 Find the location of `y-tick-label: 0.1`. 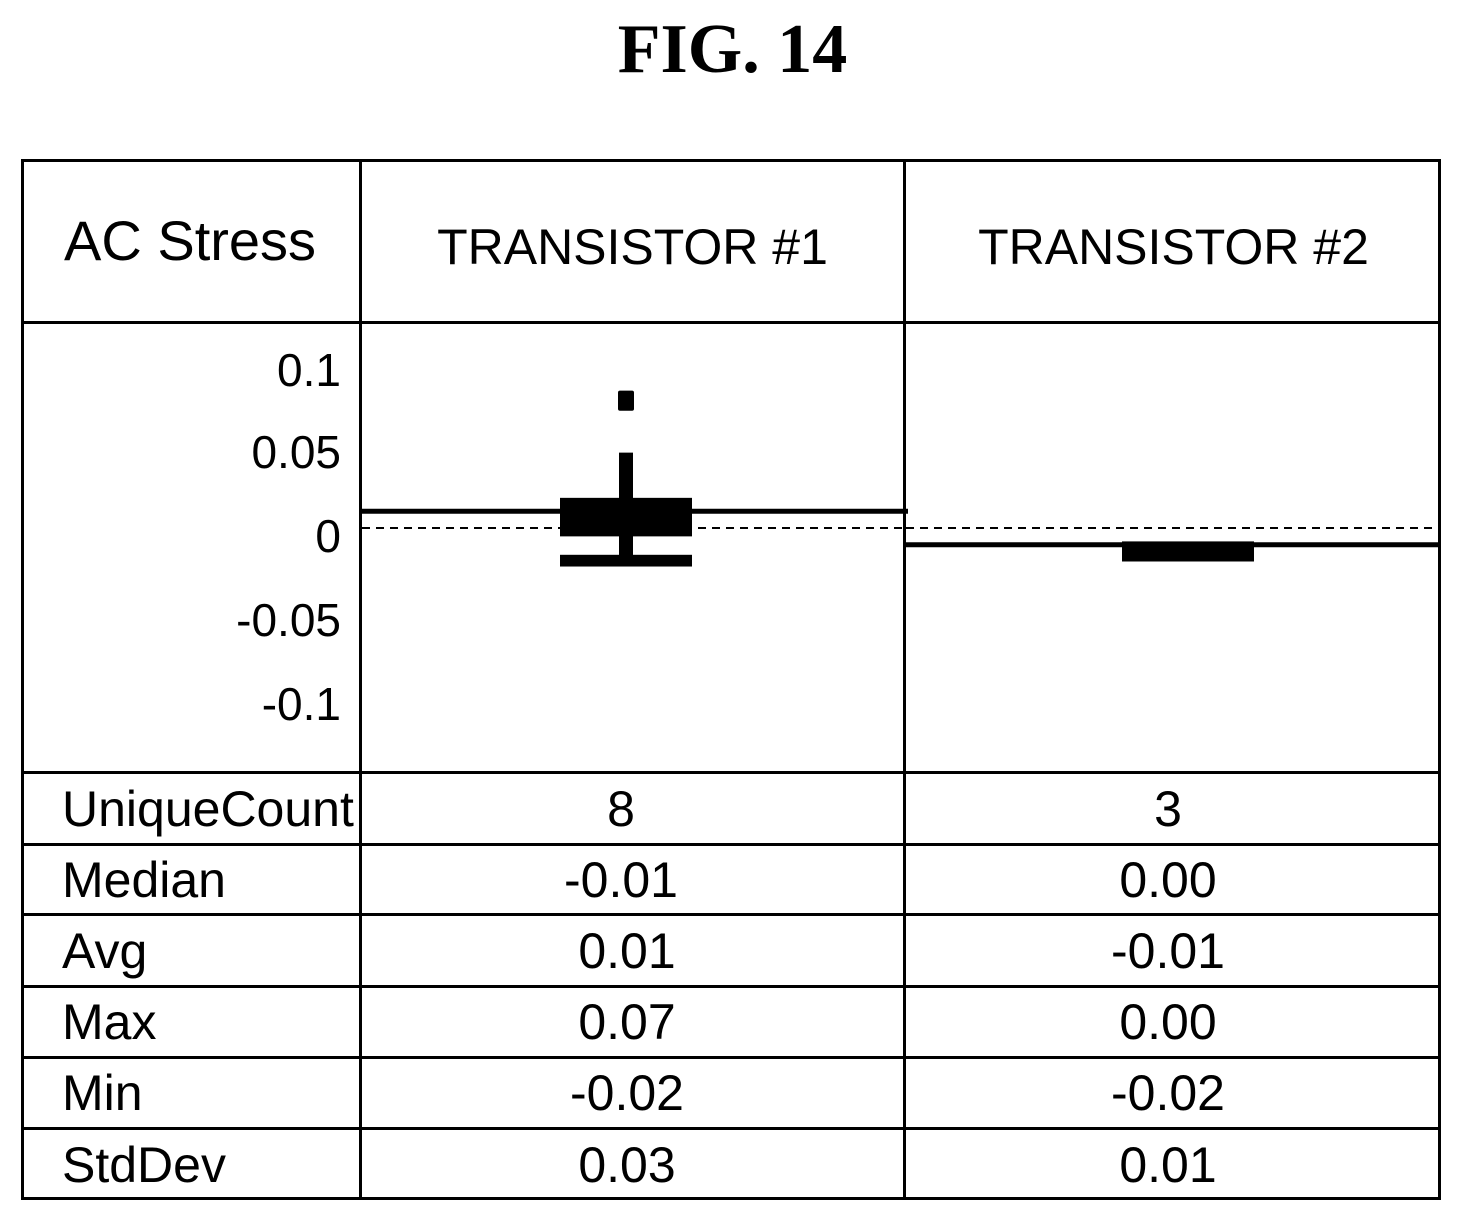

y-tick-label: 0.1 is located at coordinates (309, 370).